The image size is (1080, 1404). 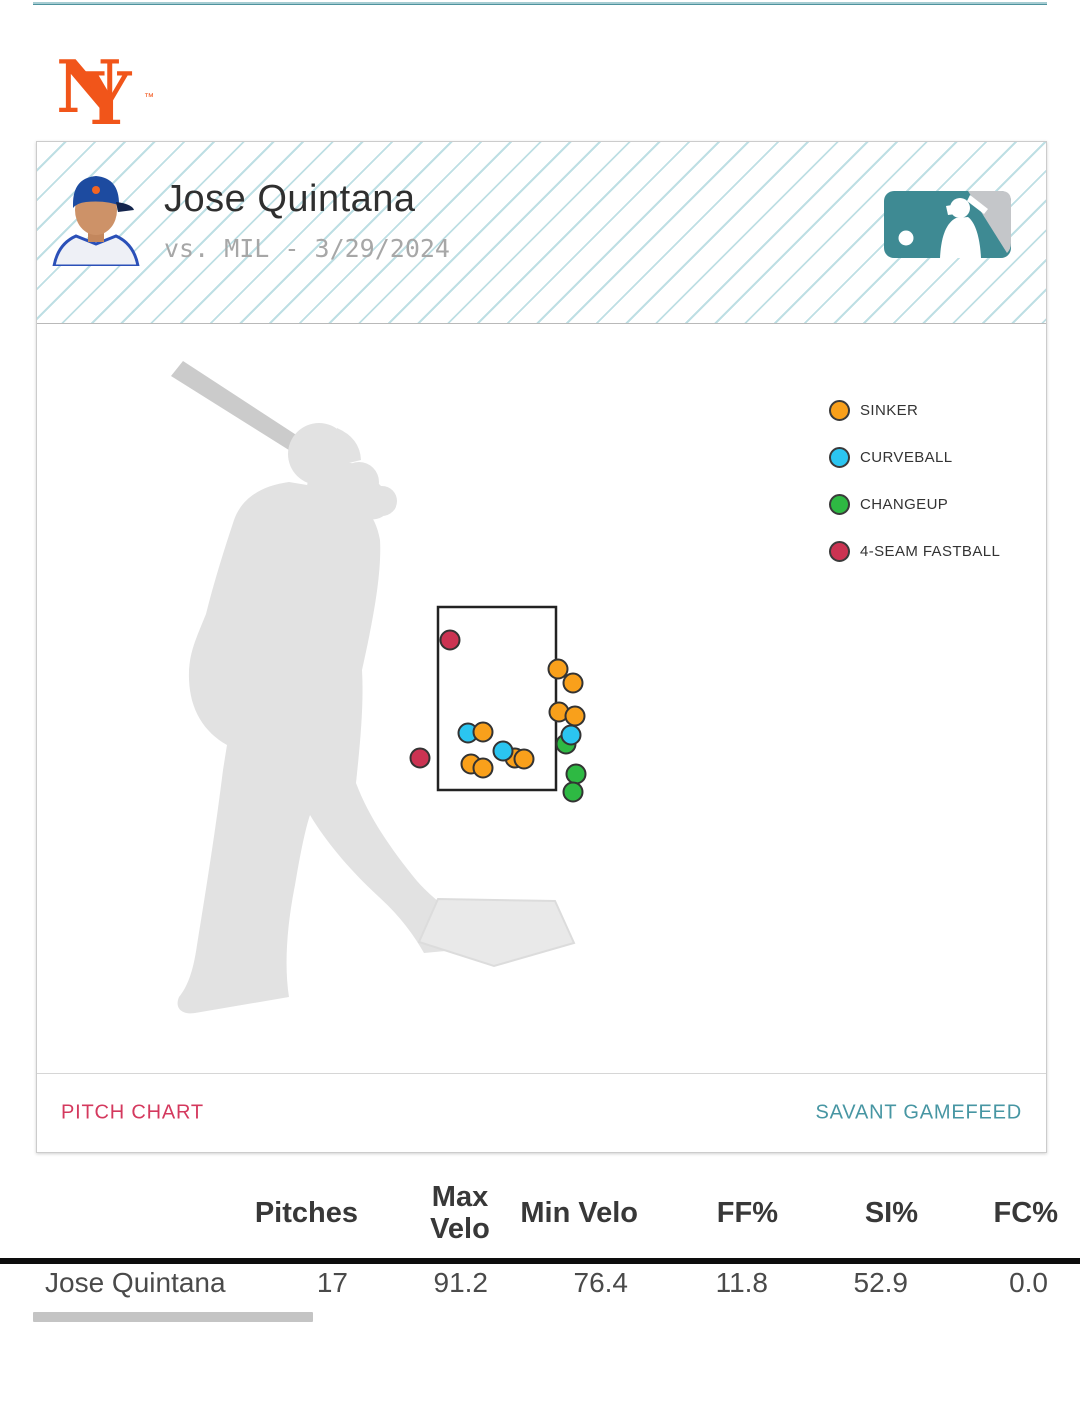 I want to click on table-row: Jose Quintana 17 91.2 76.4 11.8 52.9 0.0, so click(x=540, y=1283).